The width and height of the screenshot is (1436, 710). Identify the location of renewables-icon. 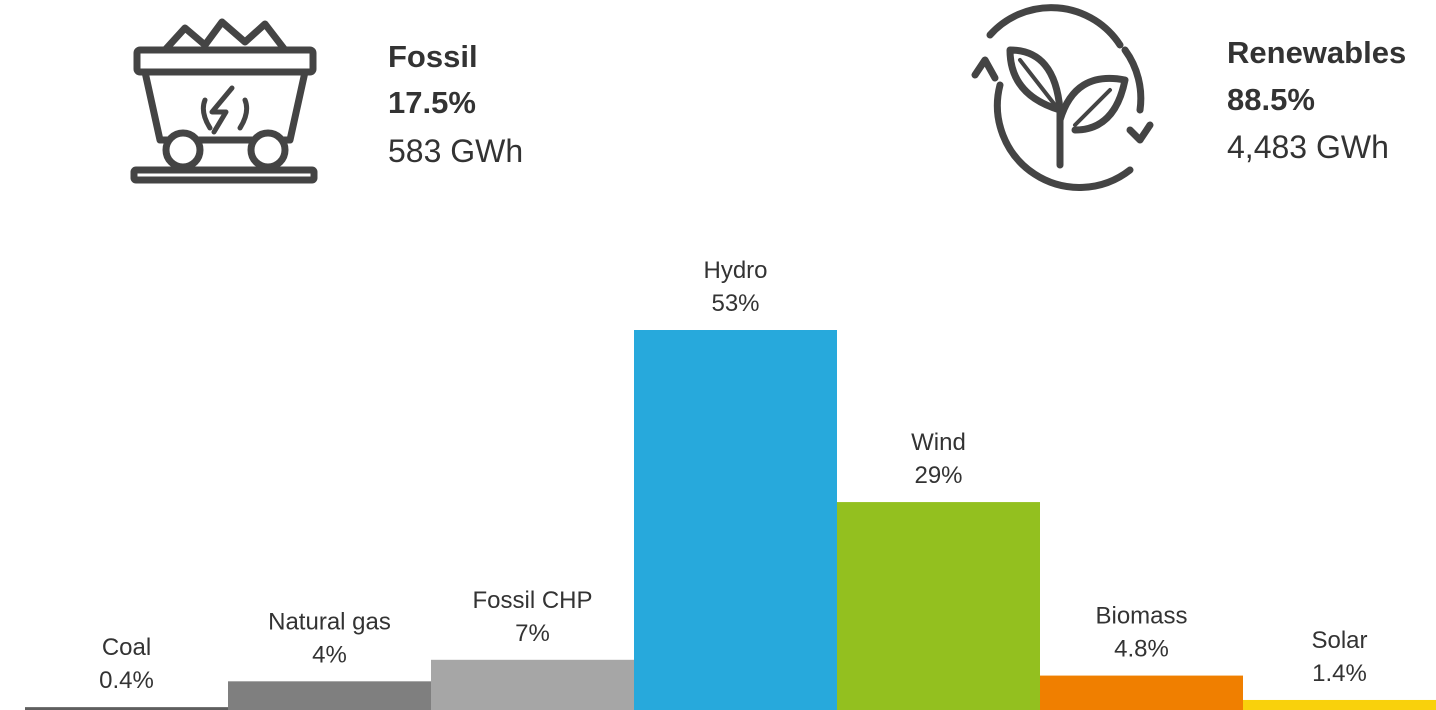
(1062, 97).